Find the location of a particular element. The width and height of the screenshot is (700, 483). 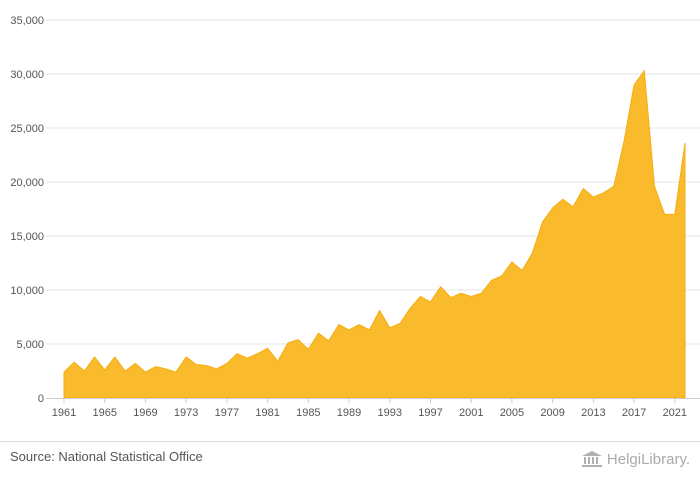

y-tick-label: 30,000 is located at coordinates (27, 75).